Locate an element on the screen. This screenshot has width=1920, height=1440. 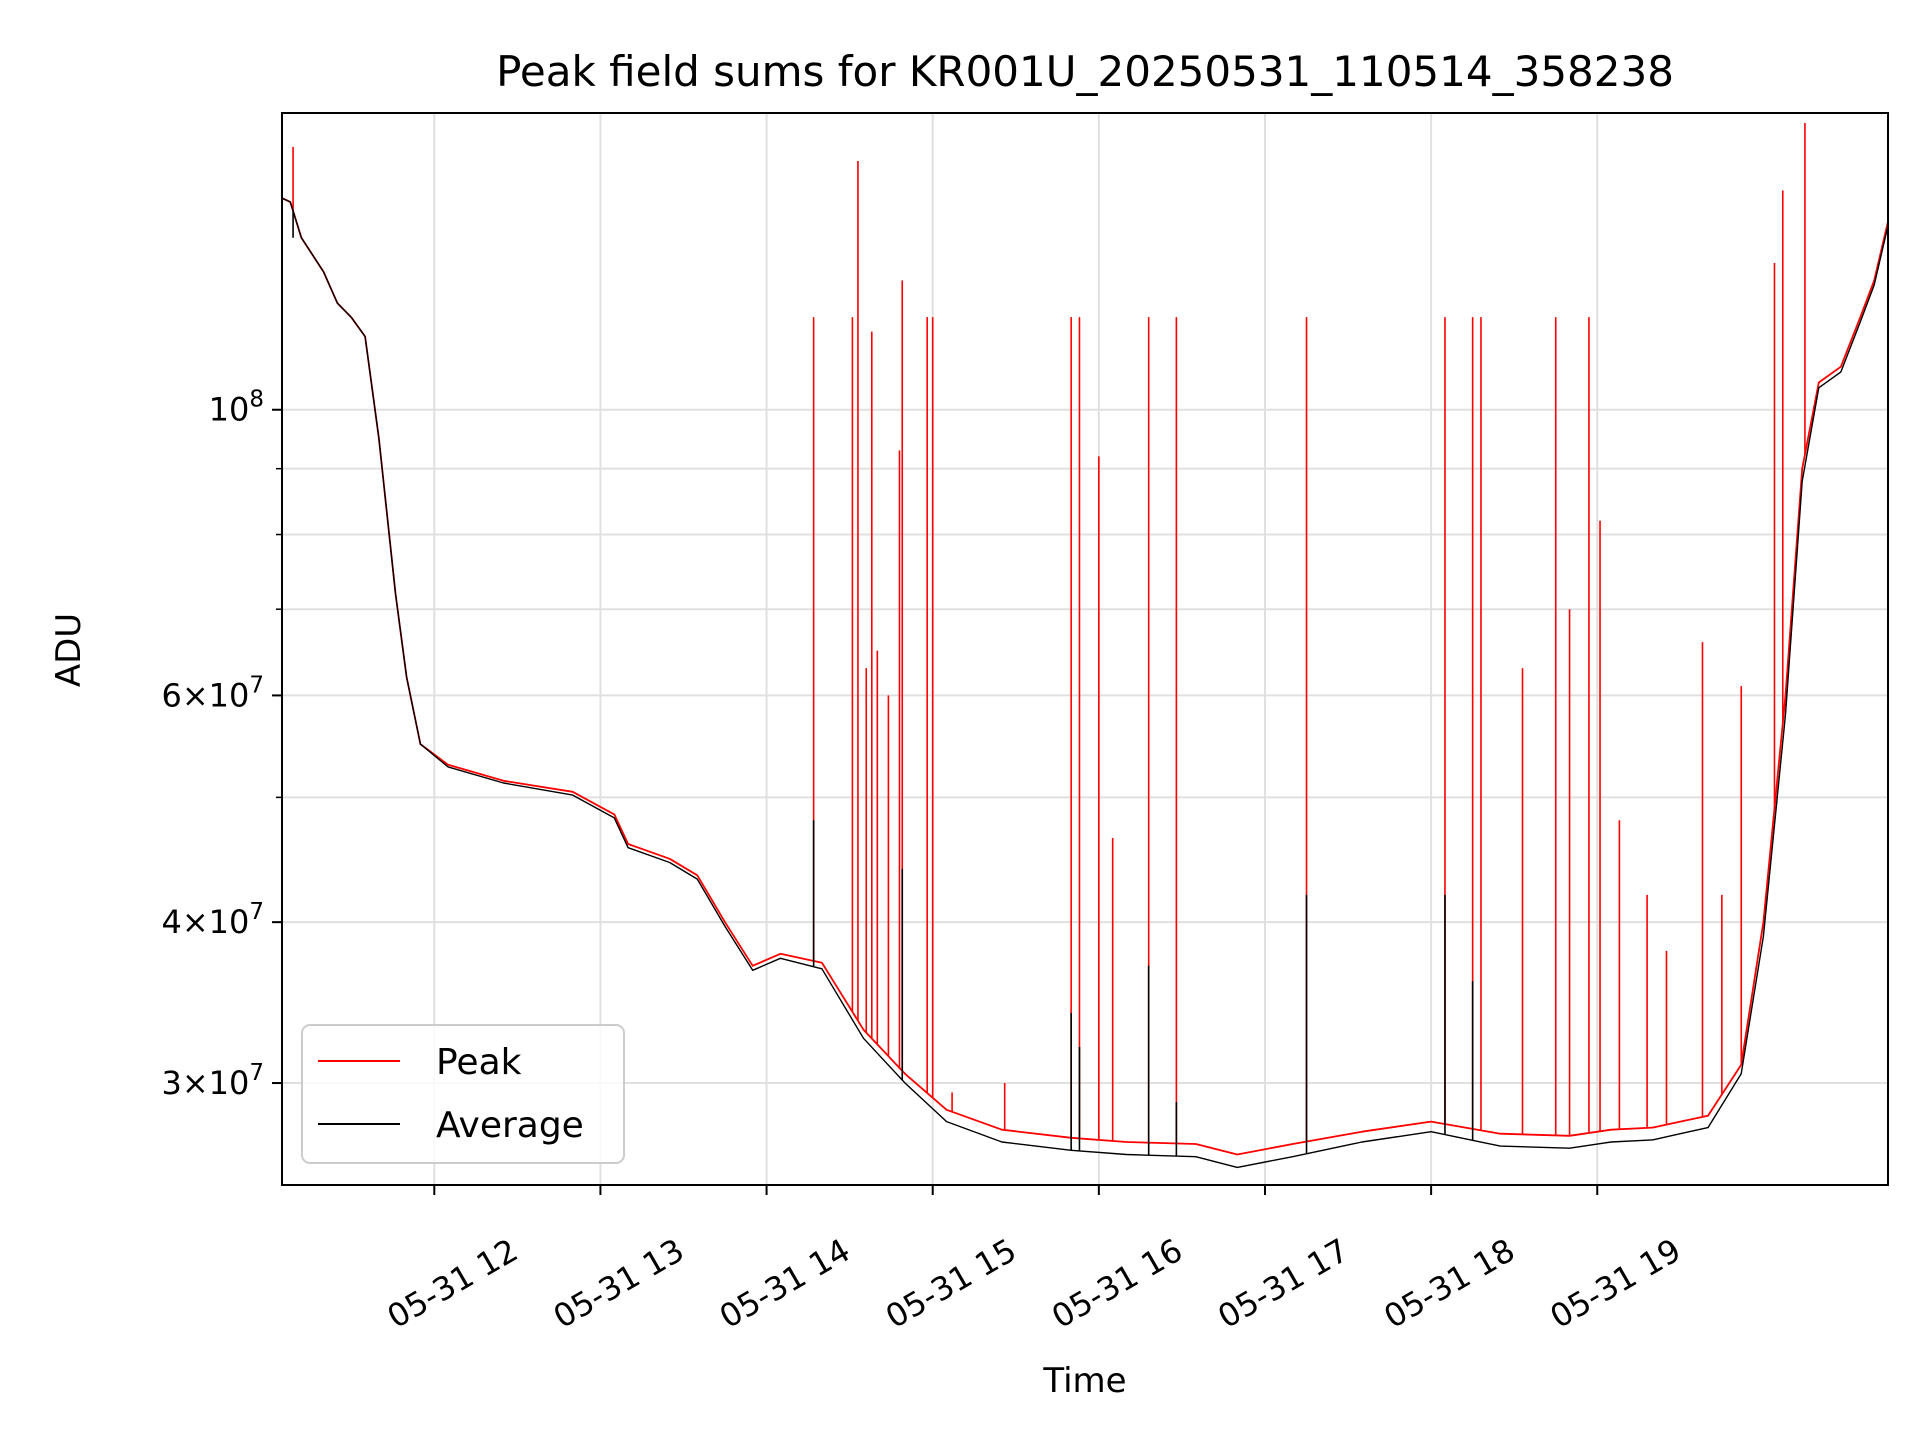
legend-label-average: Average is located at coordinates (510, 1125).